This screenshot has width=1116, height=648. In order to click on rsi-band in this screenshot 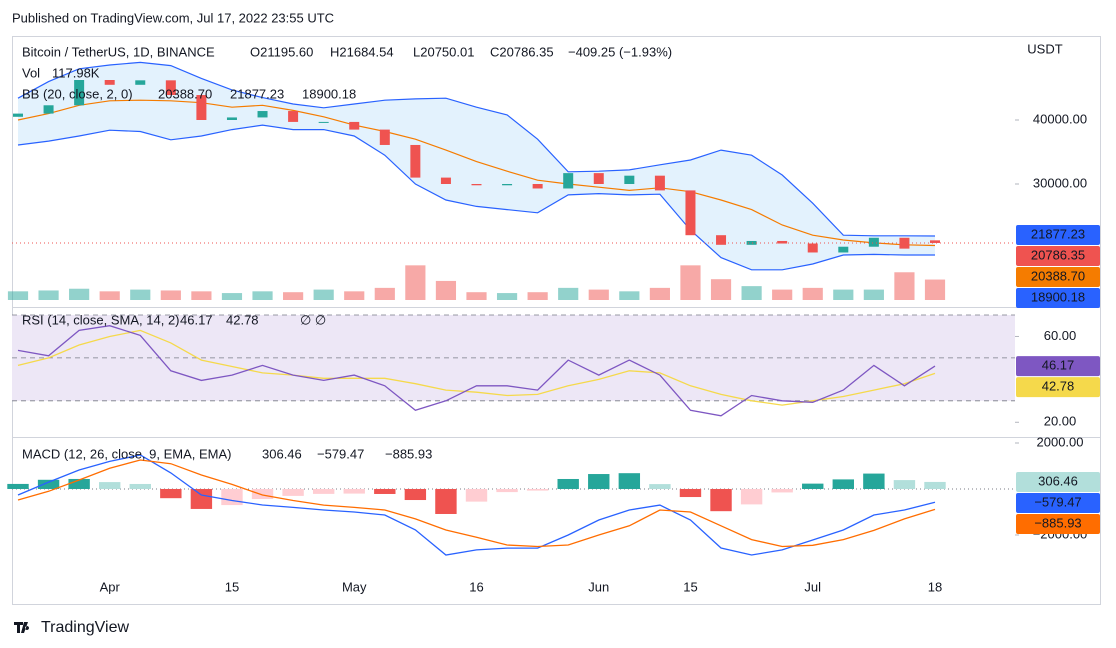, I will do `click(513, 358)`.